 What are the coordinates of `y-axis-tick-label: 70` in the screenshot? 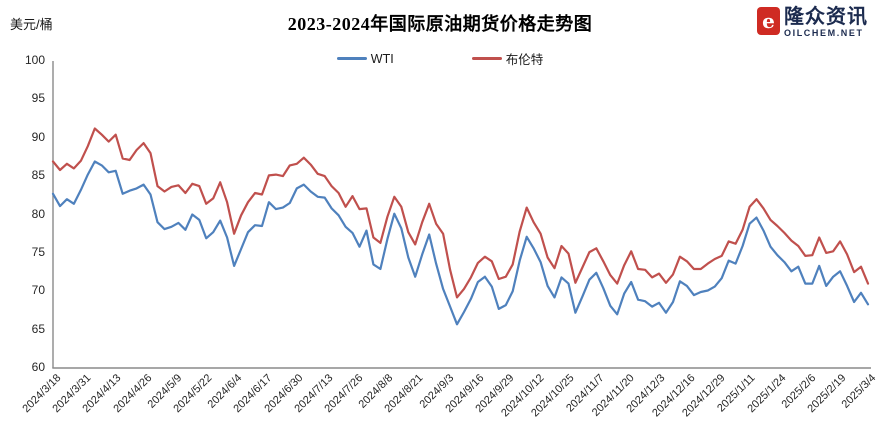 It's located at (38, 290).